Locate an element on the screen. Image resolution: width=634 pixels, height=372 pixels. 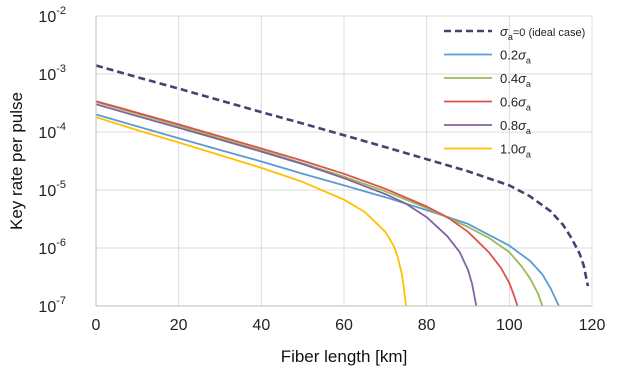
y-axis-title: Key rate per pulse is located at coordinates (16, 161).